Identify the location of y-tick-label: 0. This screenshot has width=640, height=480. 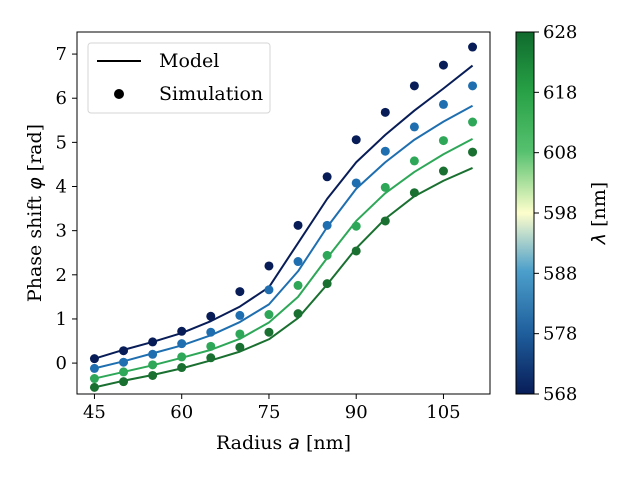
(61, 363).